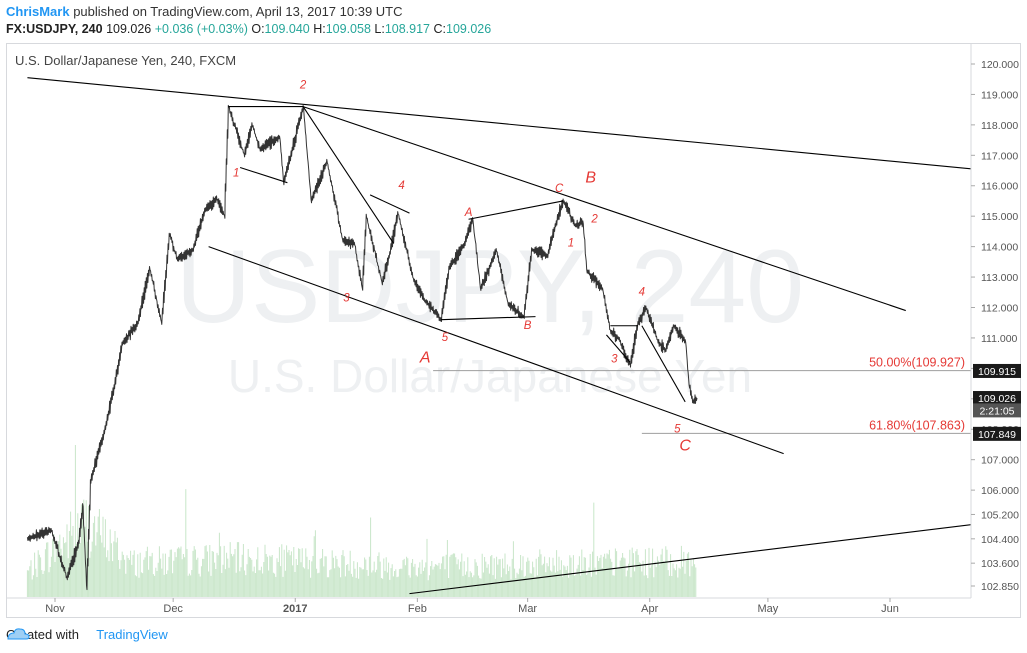 The width and height of the screenshot is (1027, 653). Describe the element at coordinates (559, 189) in the screenshot. I see `wave-label-minor: C` at that location.